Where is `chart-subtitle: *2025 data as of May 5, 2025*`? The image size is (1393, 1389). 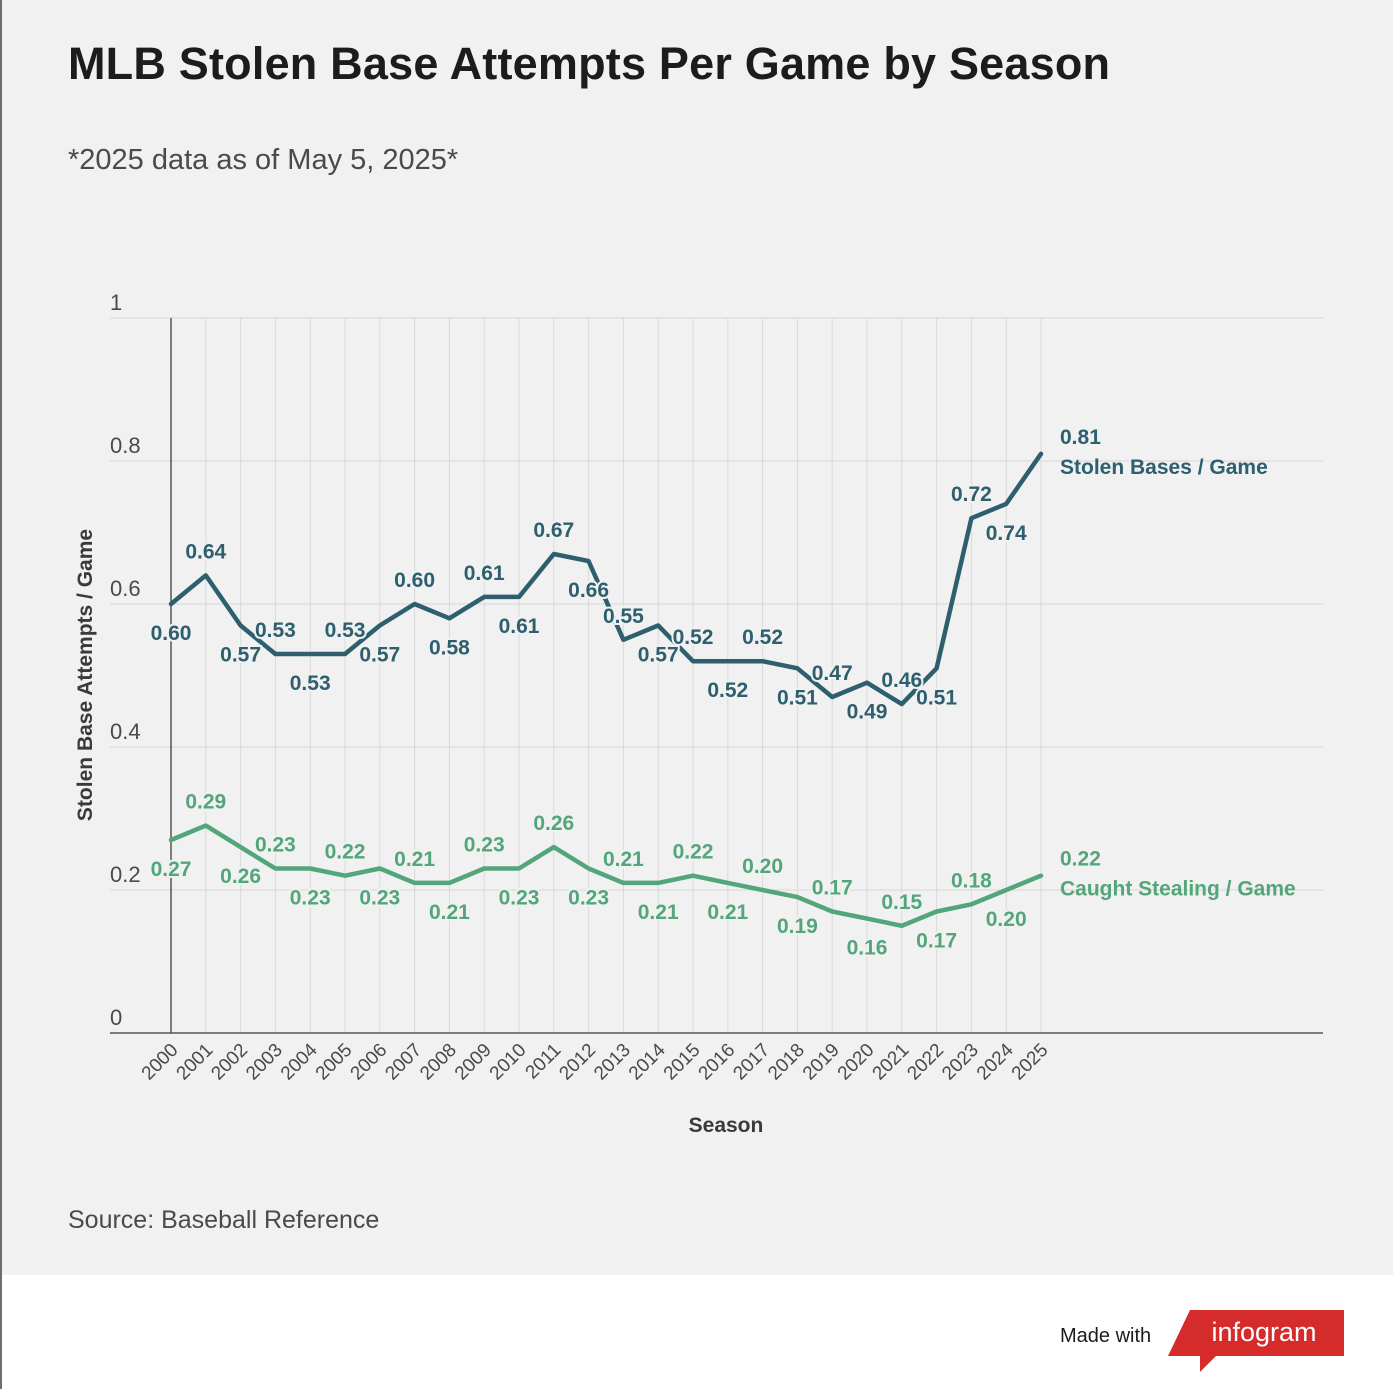 chart-subtitle: *2025 data as of May 5, 2025* is located at coordinates (263, 160).